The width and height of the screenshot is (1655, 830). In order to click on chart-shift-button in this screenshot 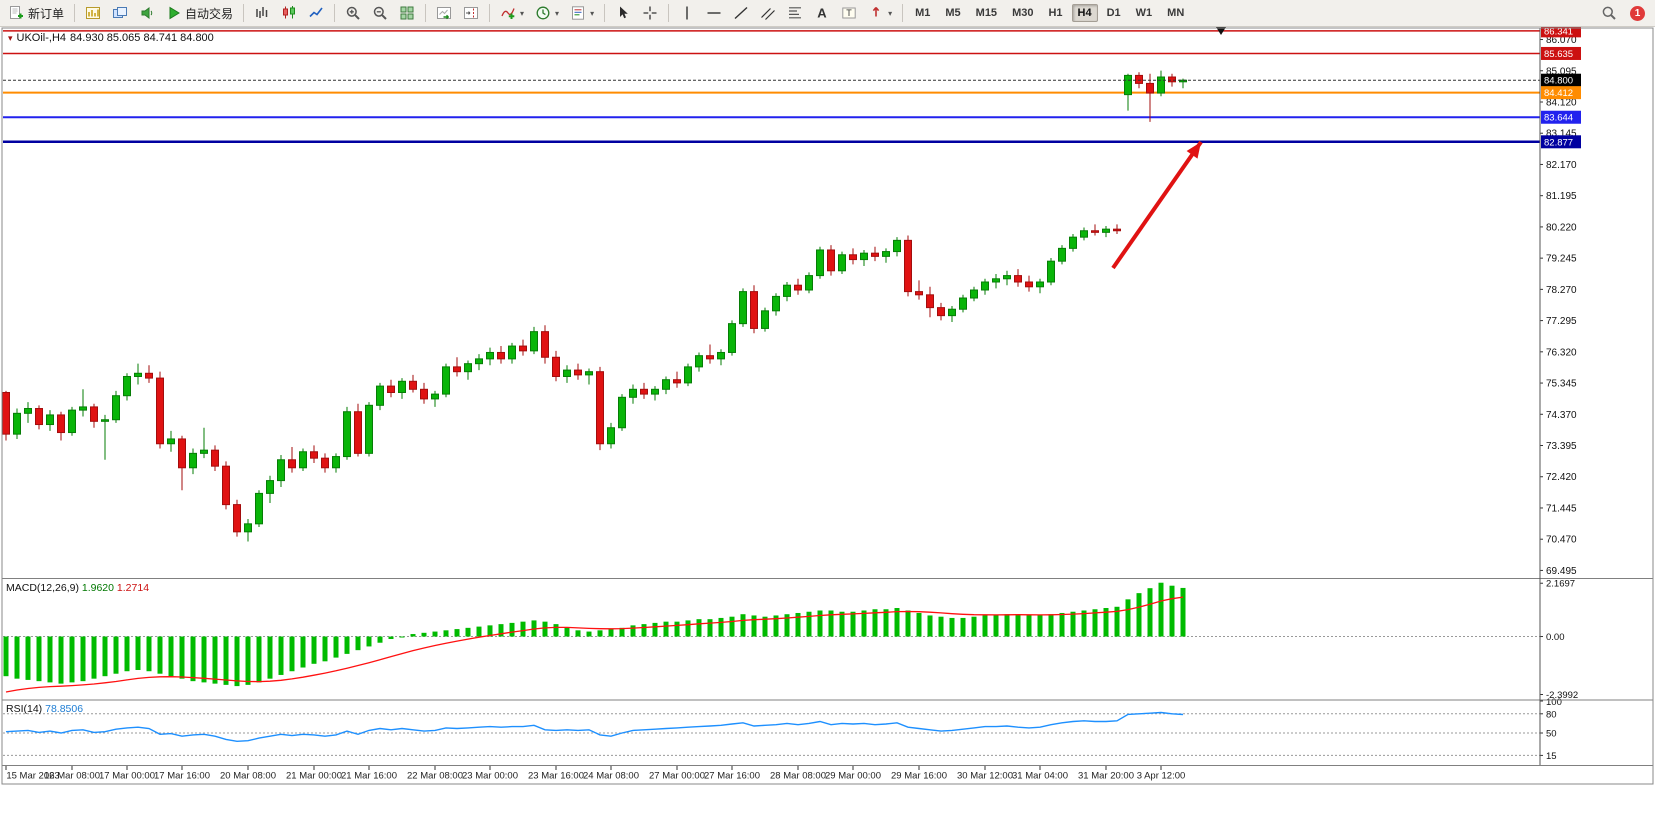, I will do `click(471, 13)`.